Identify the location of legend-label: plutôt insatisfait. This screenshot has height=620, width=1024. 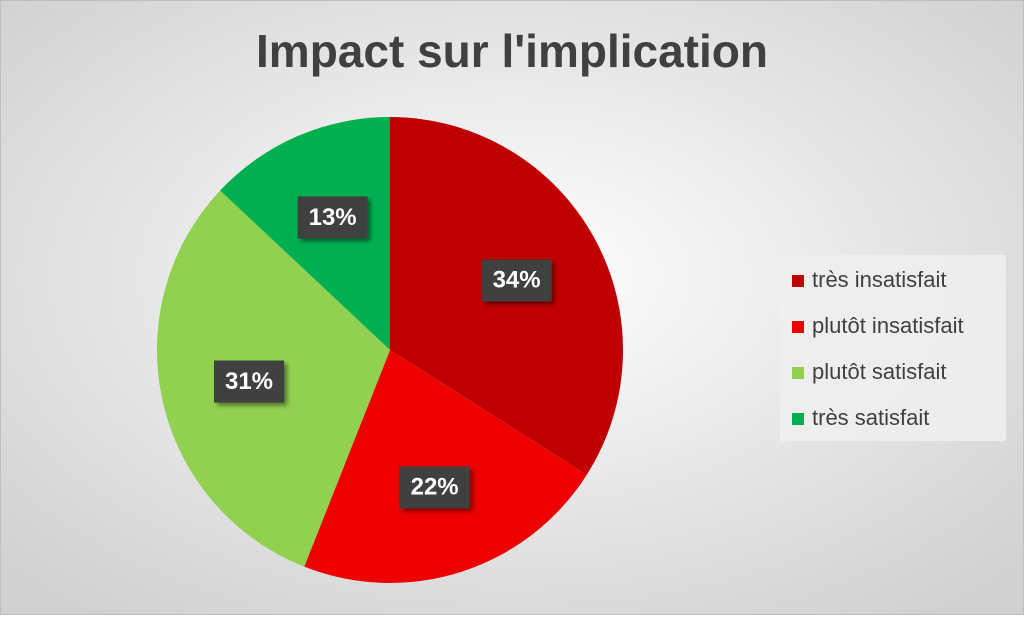
(888, 325).